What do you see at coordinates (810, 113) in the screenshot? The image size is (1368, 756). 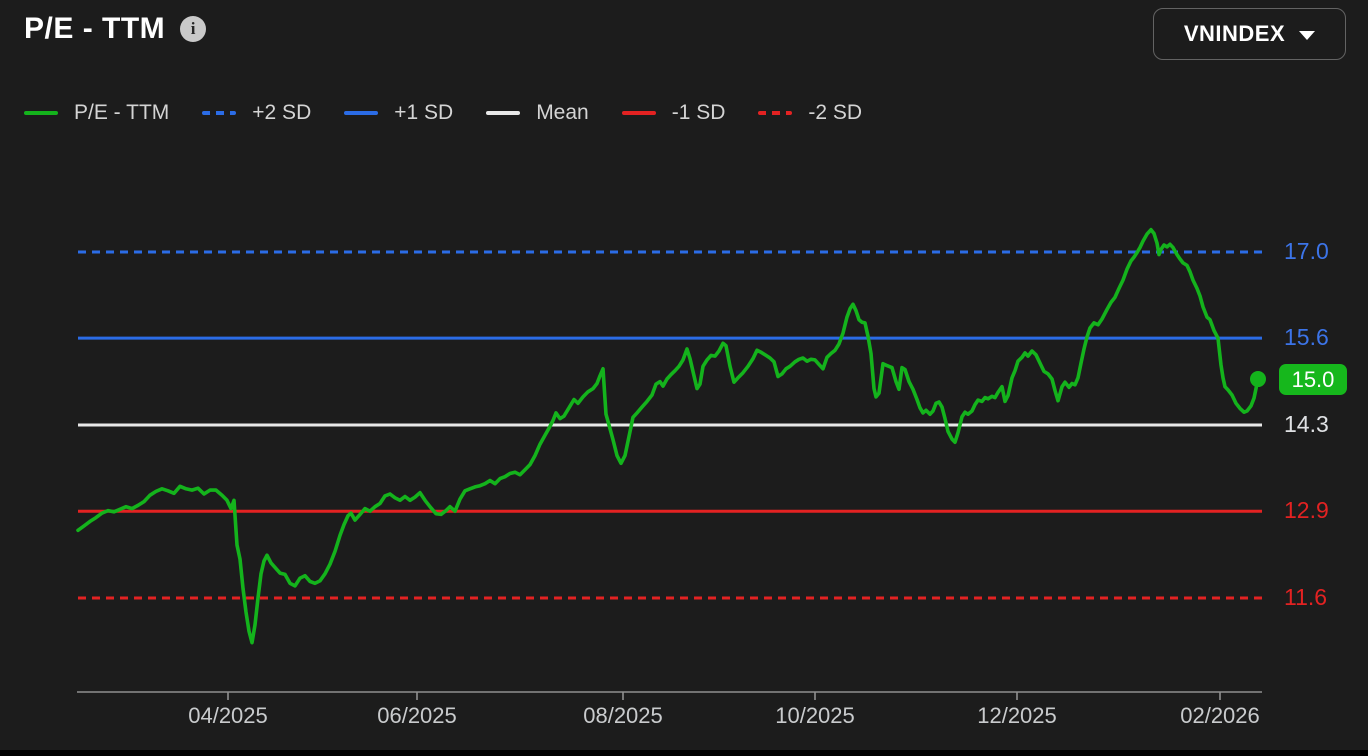 I see `legend-item-minus2sd: -2 SD` at bounding box center [810, 113].